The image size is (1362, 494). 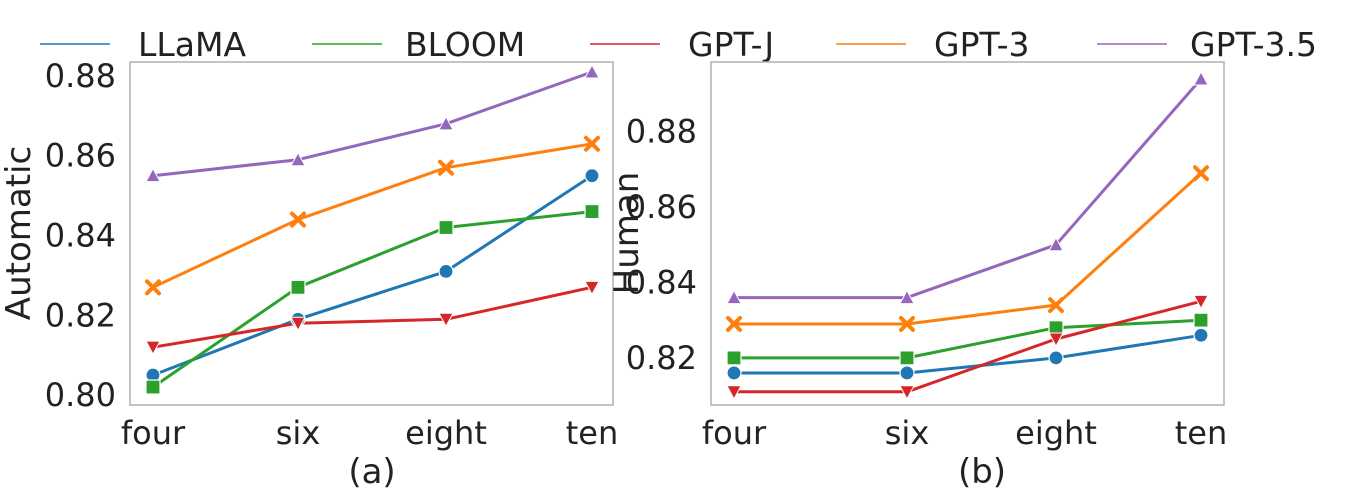 I want to click on y-ticks-a: 0.80 0.82 0.84 0.86 0.88, so click(x=80, y=235).